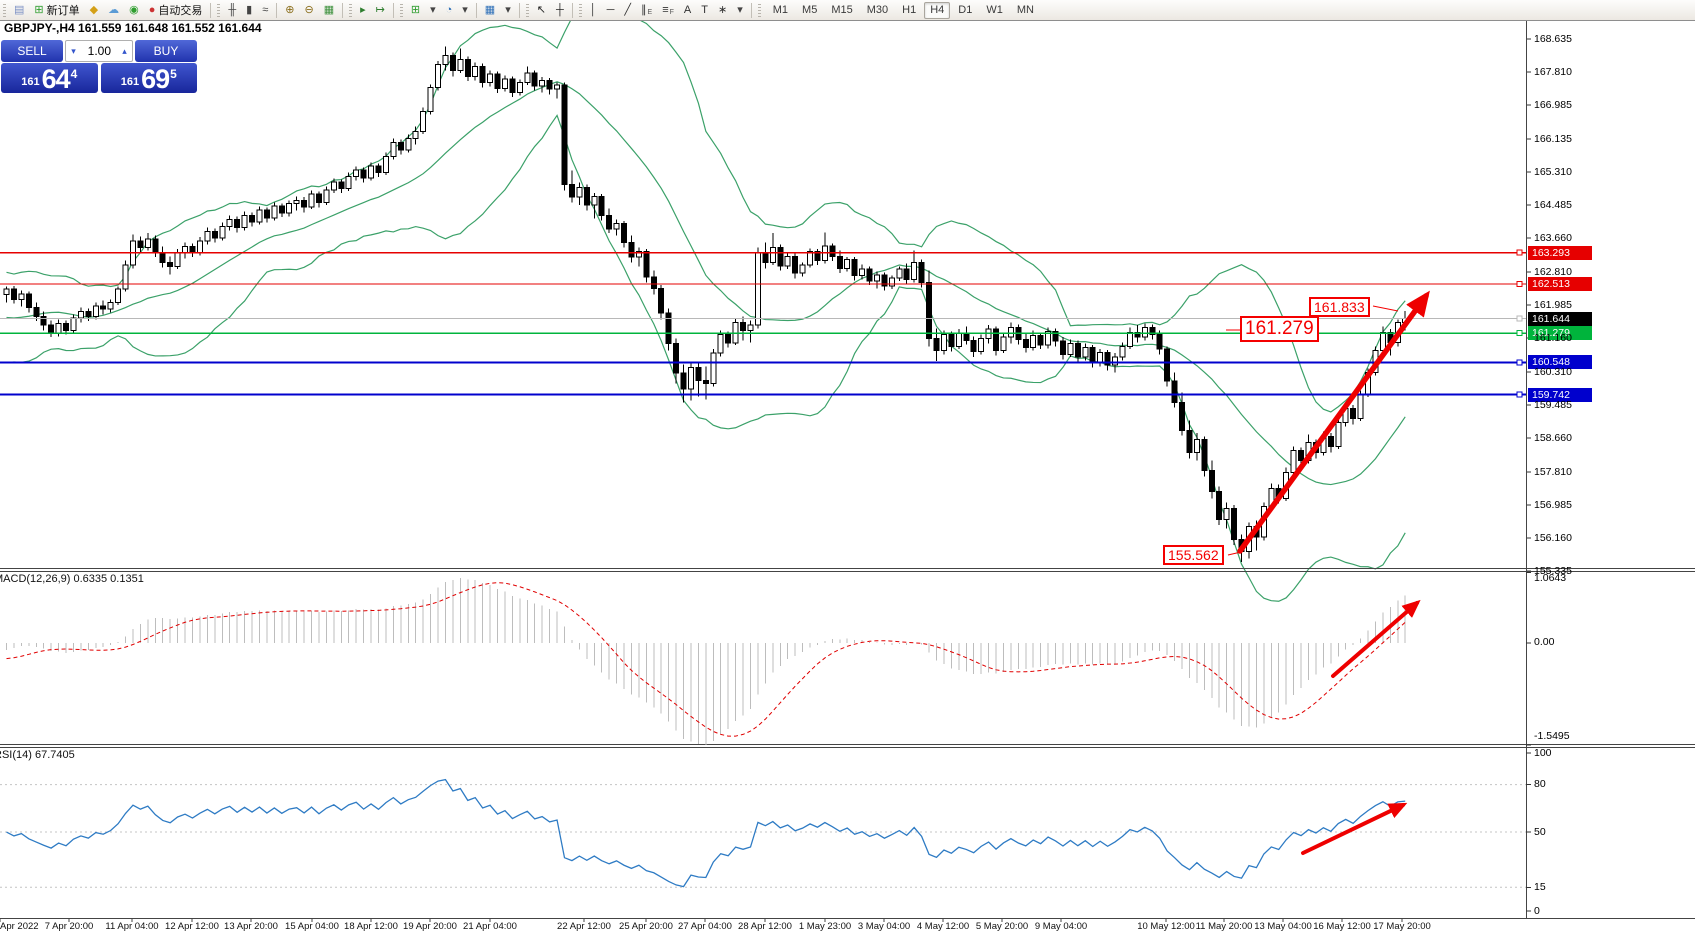 This screenshot has width=1695, height=935. I want to click on community-icon-icon: ☁, so click(114, 9).